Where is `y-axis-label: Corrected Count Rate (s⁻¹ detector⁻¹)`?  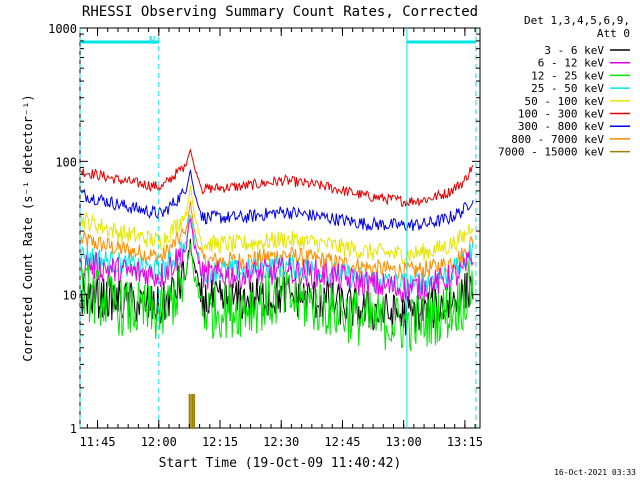
y-axis-label: Corrected Count Rate (s⁻¹ detector⁻¹) is located at coordinates (28, 227).